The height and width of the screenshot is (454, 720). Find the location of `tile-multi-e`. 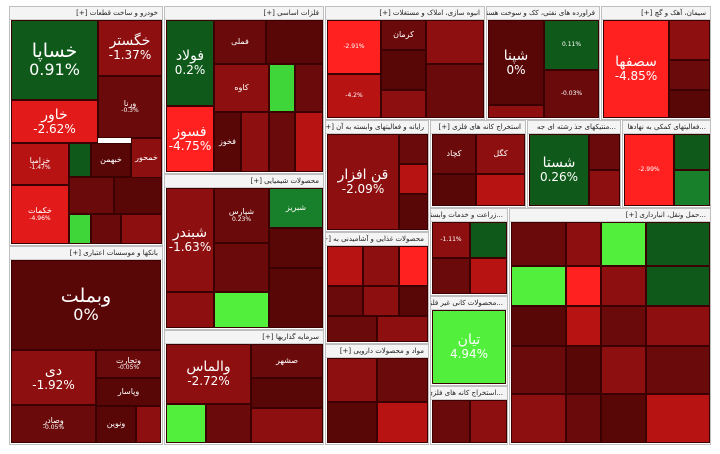

tile-multi-e is located at coordinates (455, 91).